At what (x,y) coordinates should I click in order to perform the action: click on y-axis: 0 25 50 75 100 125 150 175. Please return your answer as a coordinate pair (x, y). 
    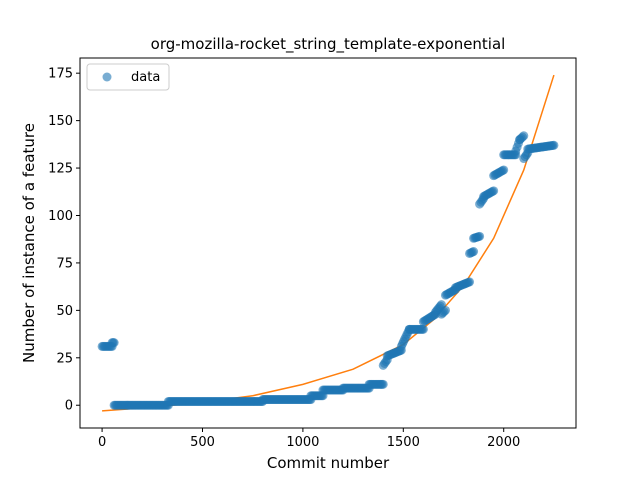
    Looking at the image, I should click on (64, 240).